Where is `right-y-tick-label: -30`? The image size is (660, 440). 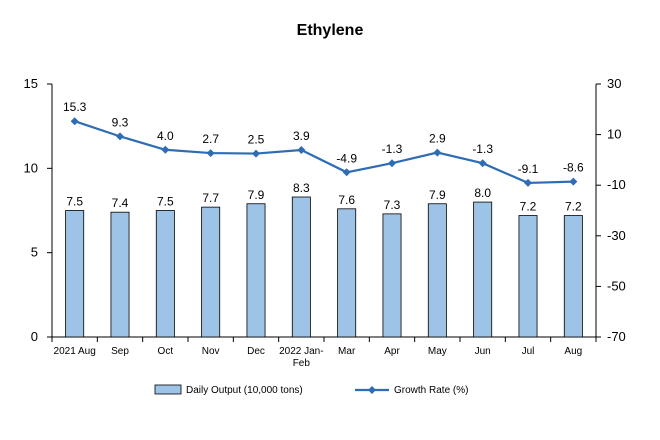 right-y-tick-label: -30 is located at coordinates (616, 235).